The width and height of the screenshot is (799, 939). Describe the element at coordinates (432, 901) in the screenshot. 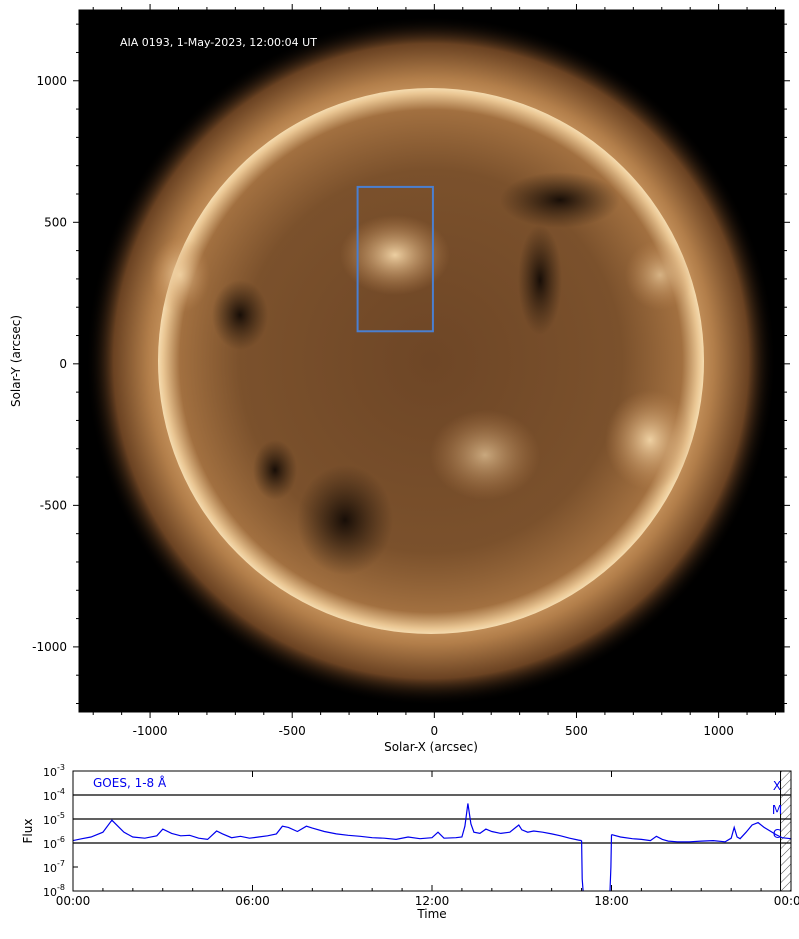

I see `goes-x-tick-label: 12:00` at that location.